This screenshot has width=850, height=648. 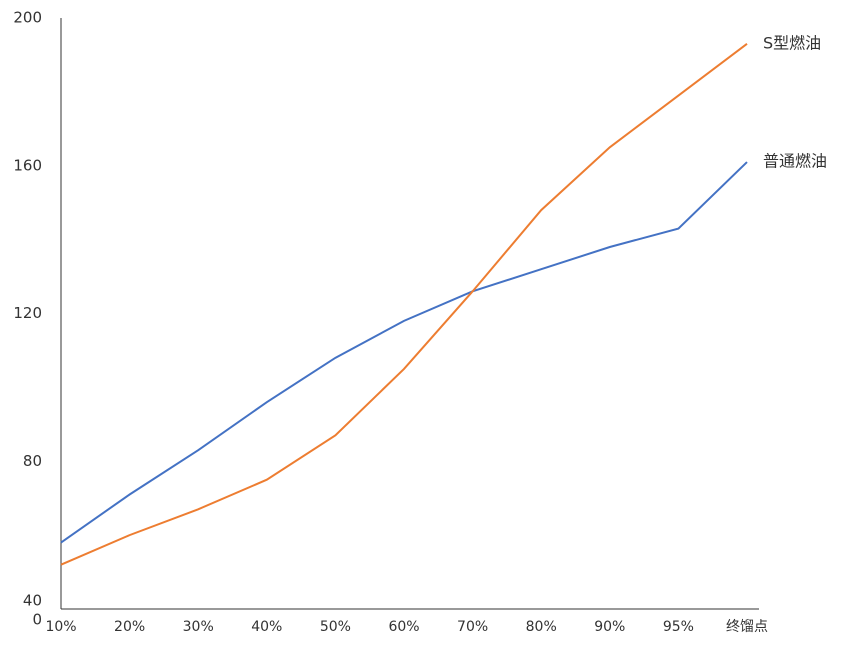 I want to click on x-tick-label: 95%, so click(x=678, y=627).